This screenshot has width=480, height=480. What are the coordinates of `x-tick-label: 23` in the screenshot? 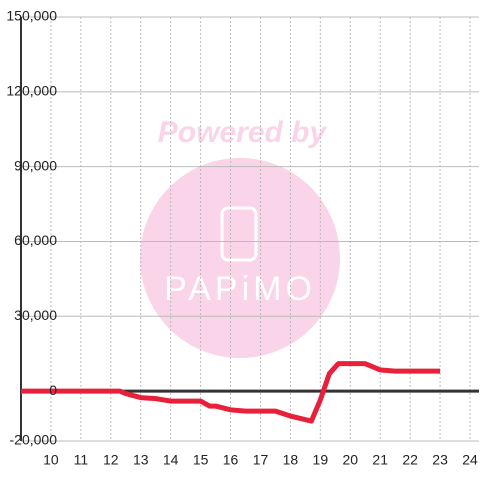 It's located at (440, 460).